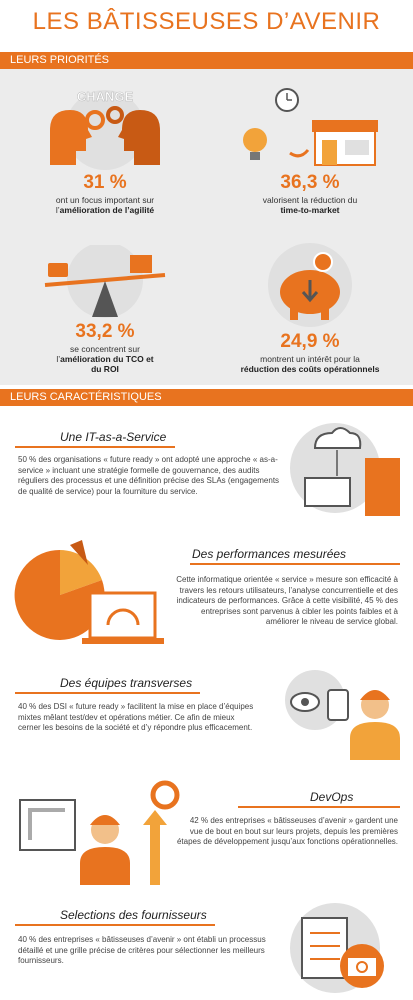  Describe the element at coordinates (332, 797) in the screenshot. I see `section-title: DevOps` at that location.